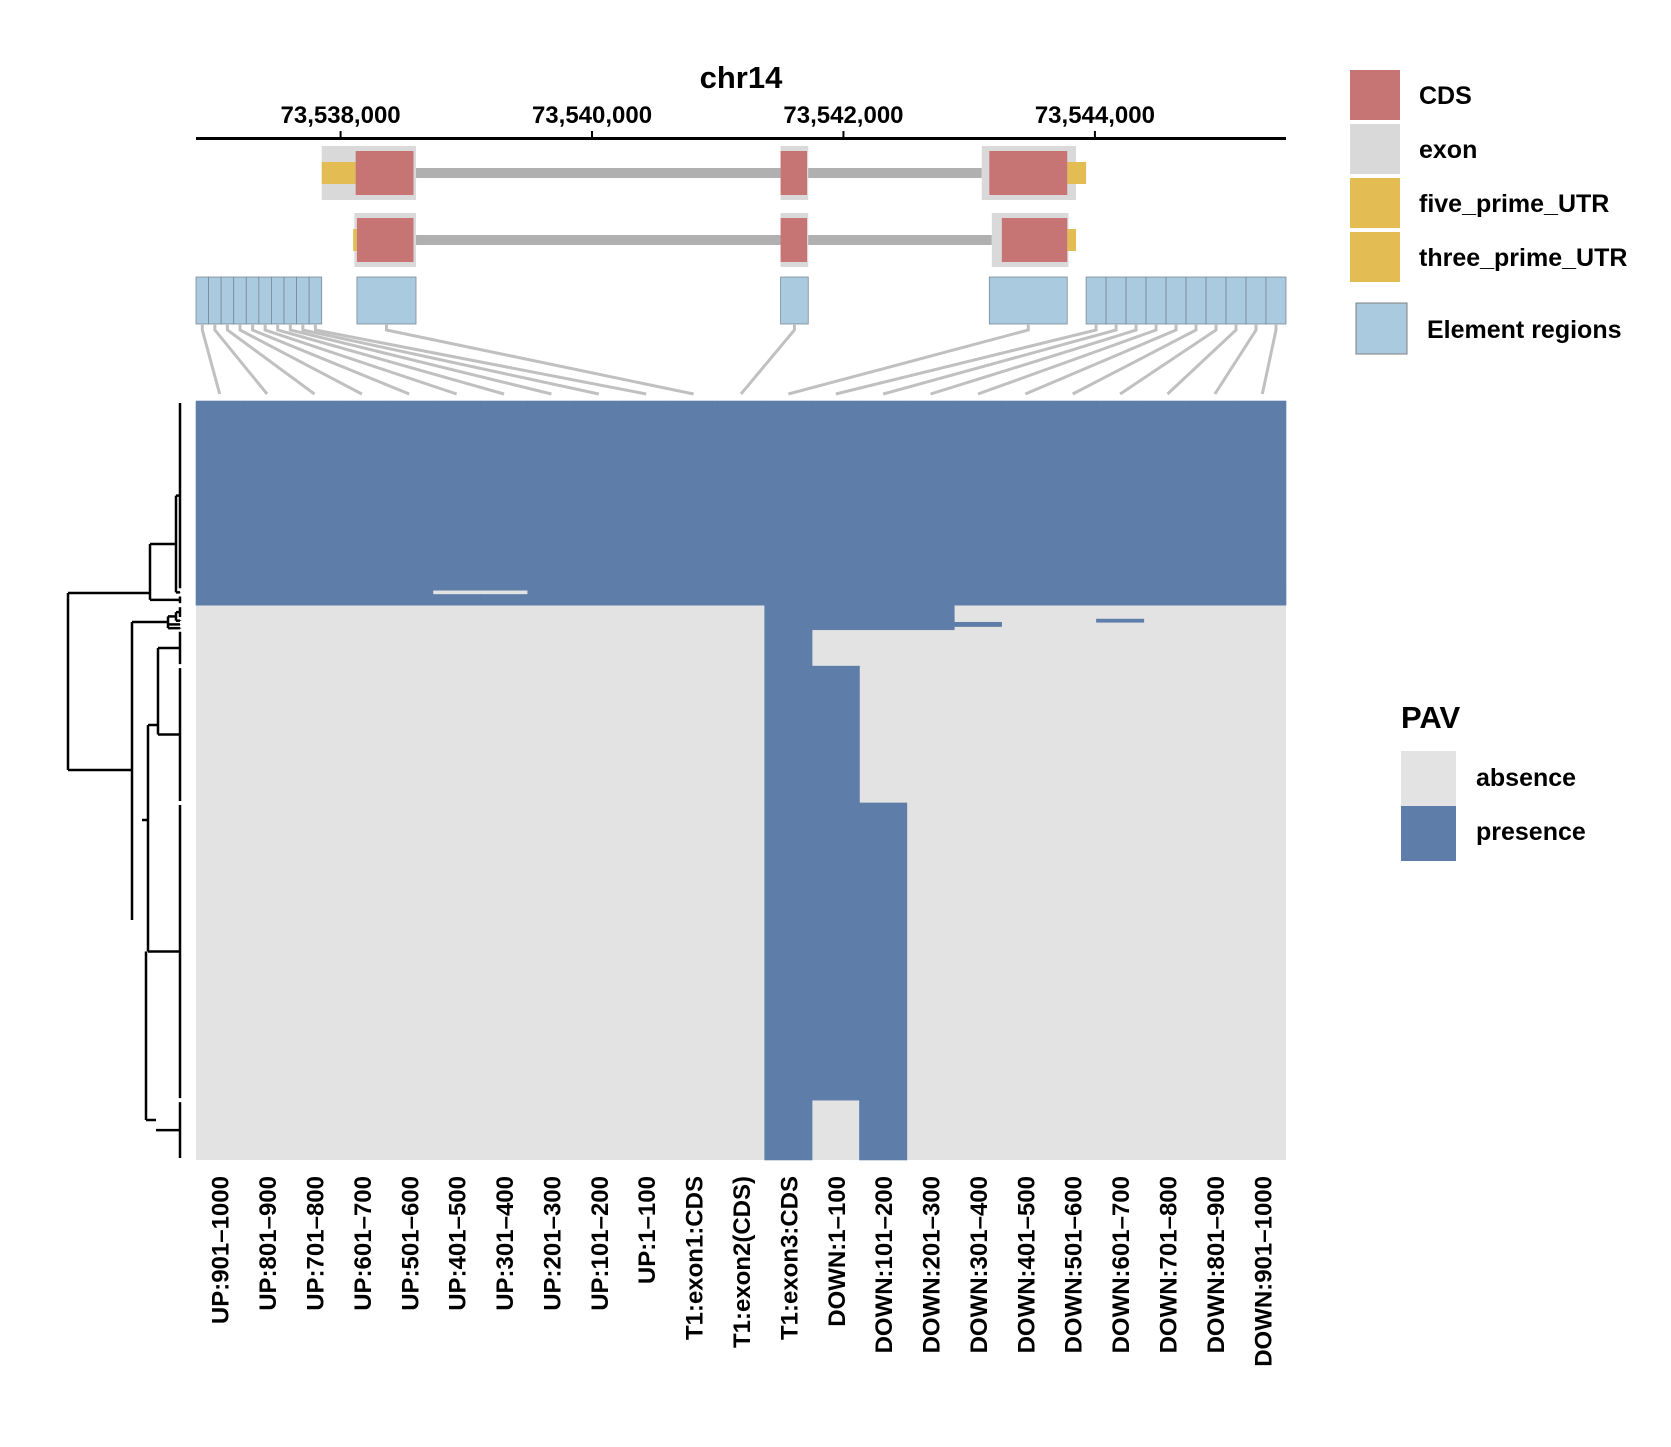 The height and width of the screenshot is (1447, 1671). What do you see at coordinates (1121, 1264) in the screenshot?
I see `column-label: DOWN:601–700` at bounding box center [1121, 1264].